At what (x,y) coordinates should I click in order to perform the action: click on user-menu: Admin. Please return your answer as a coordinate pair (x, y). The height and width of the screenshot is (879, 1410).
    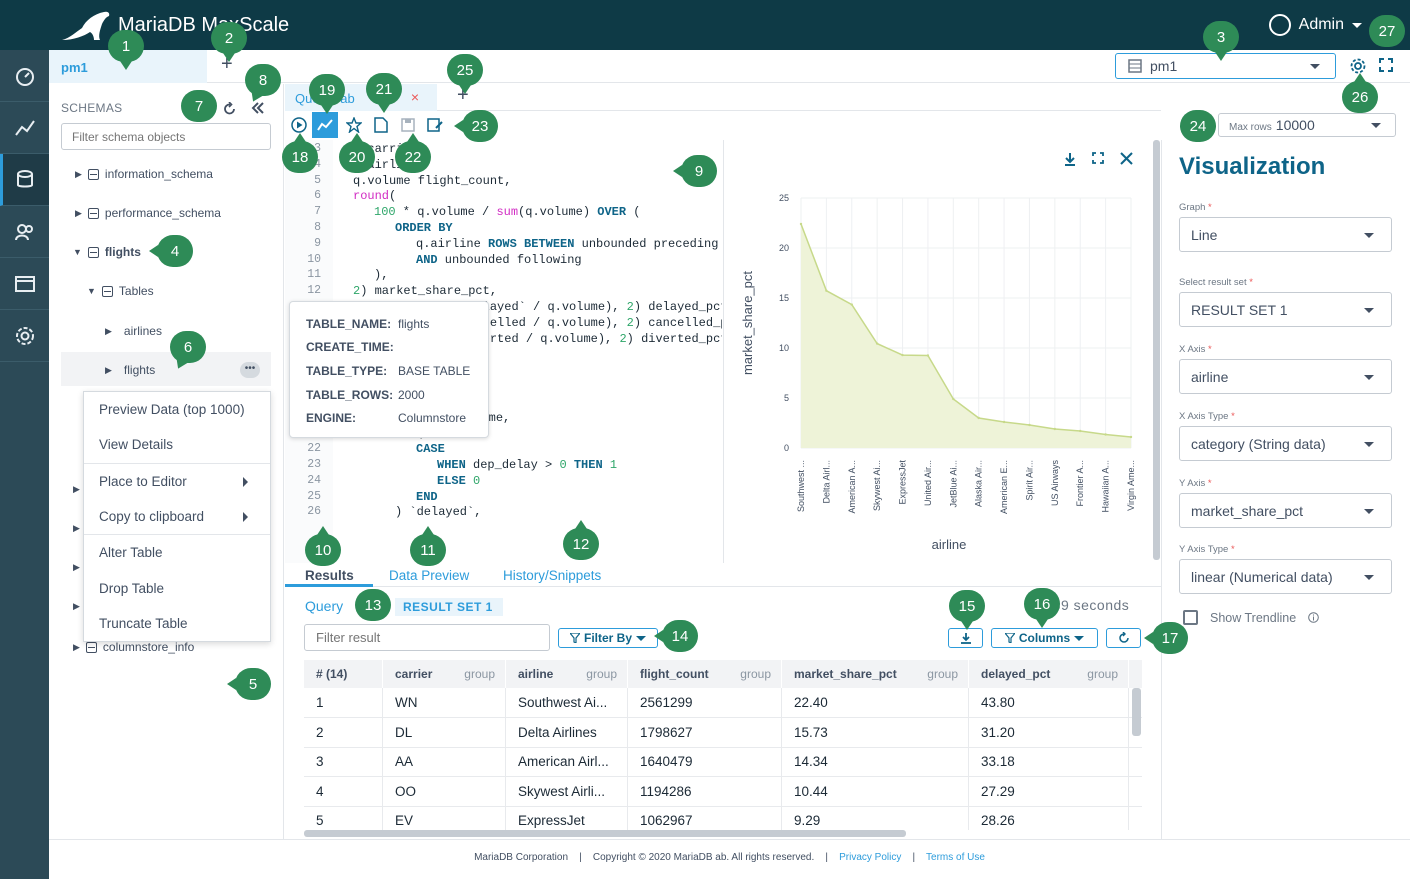
    Looking at the image, I should click on (1315, 25).